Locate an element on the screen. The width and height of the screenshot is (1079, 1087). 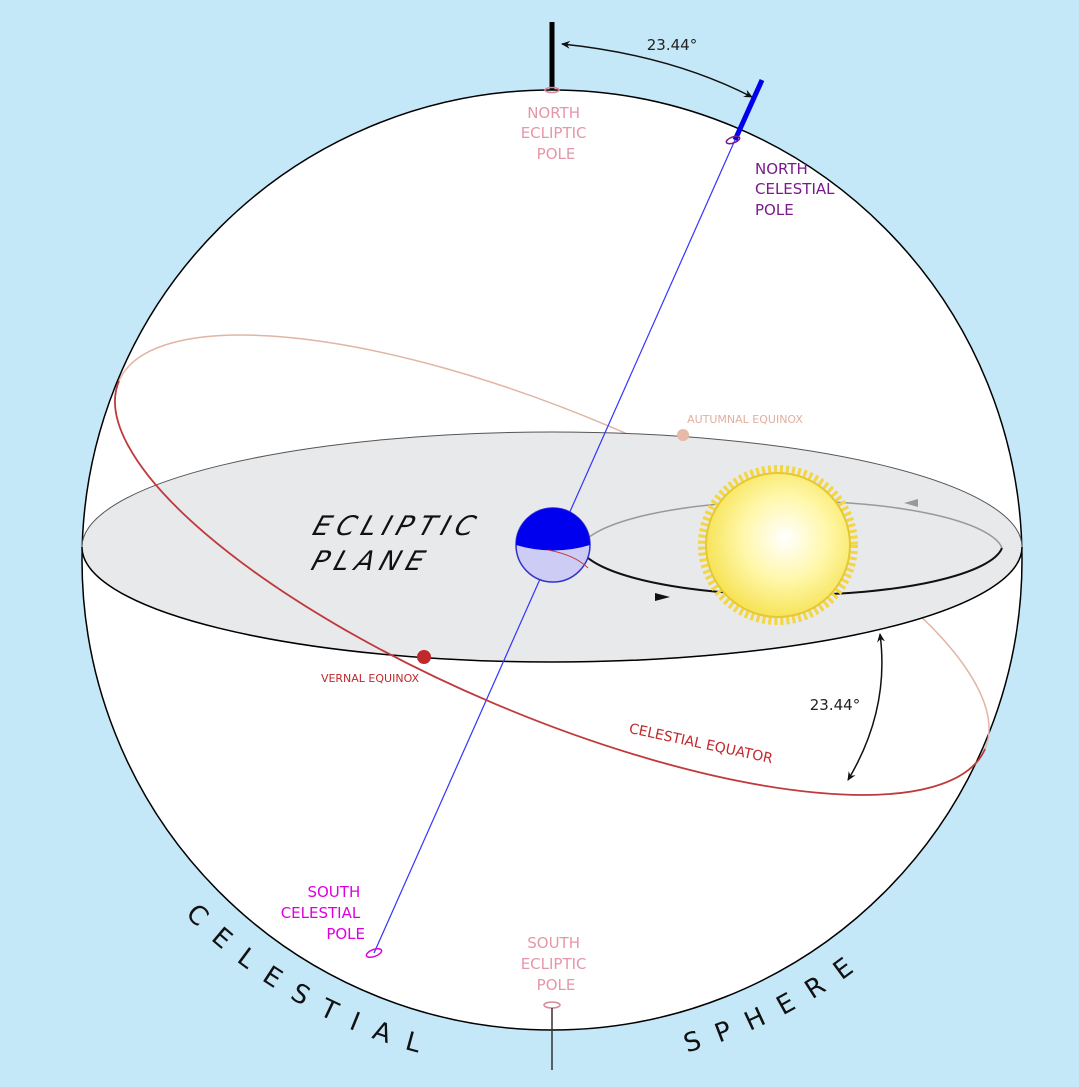
vernal-equinox-label: VERNAL EQUINOX is located at coordinates (370, 678).